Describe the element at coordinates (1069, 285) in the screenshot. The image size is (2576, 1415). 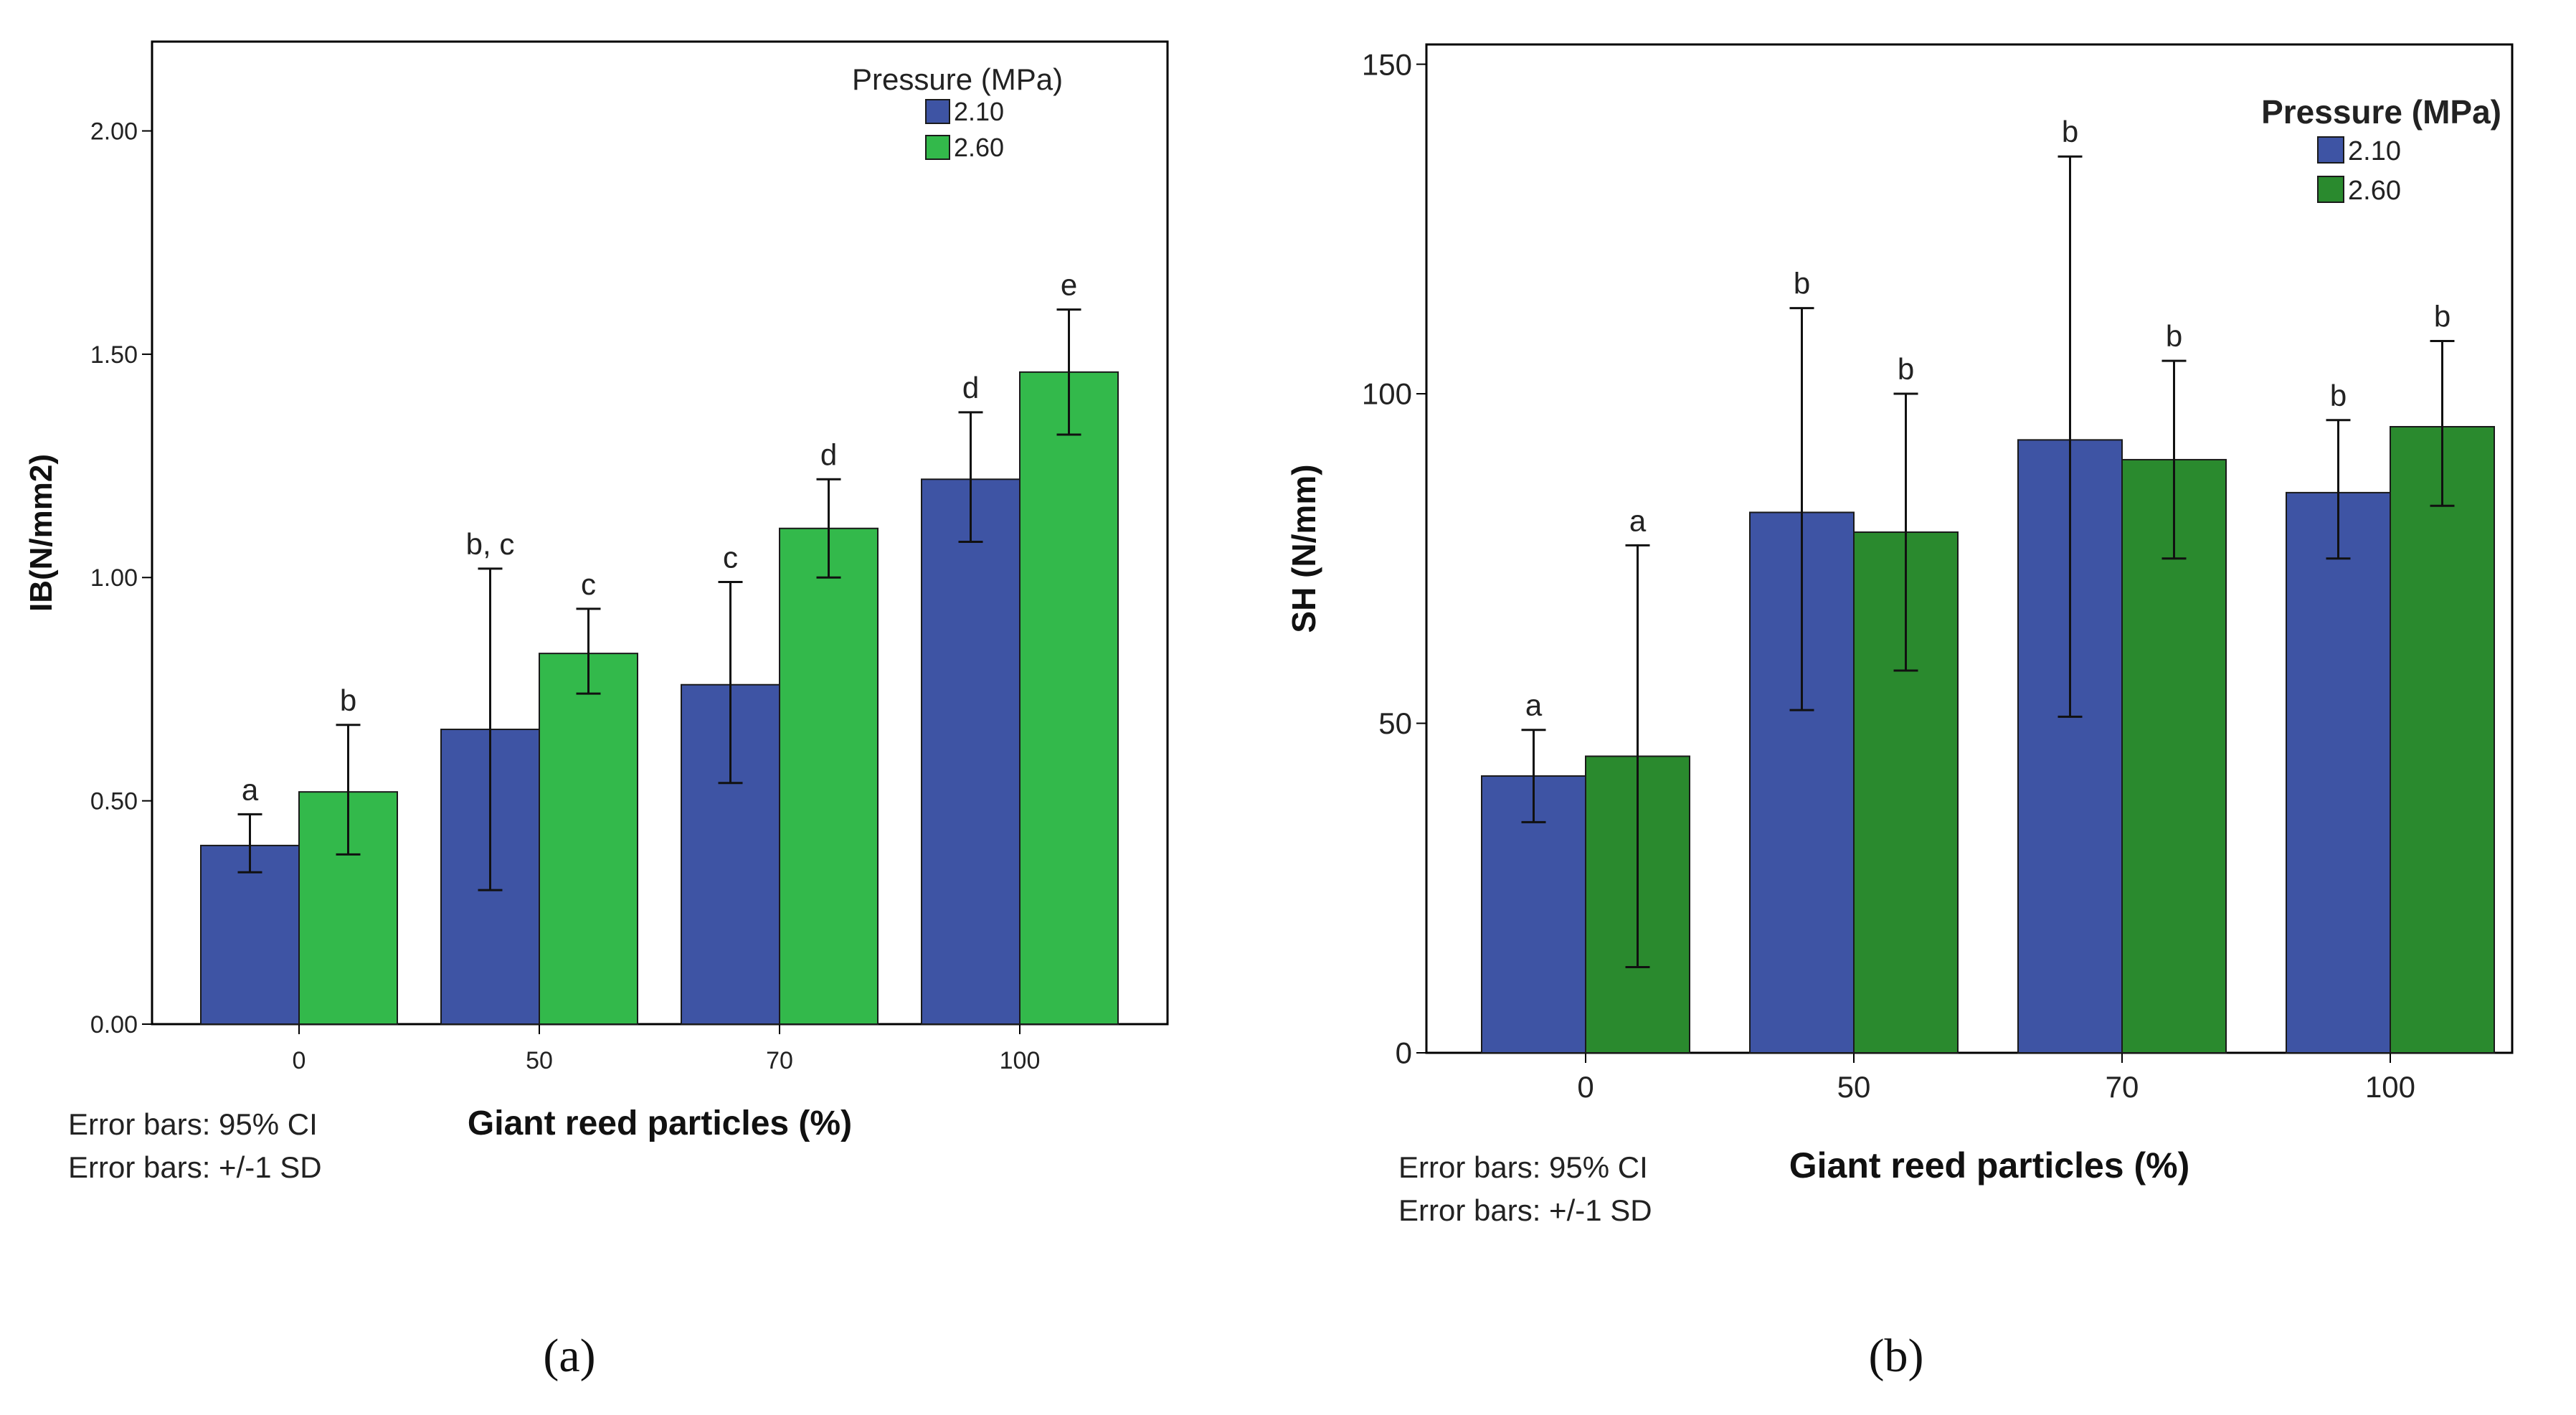
I see `significance-letter: e` at that location.